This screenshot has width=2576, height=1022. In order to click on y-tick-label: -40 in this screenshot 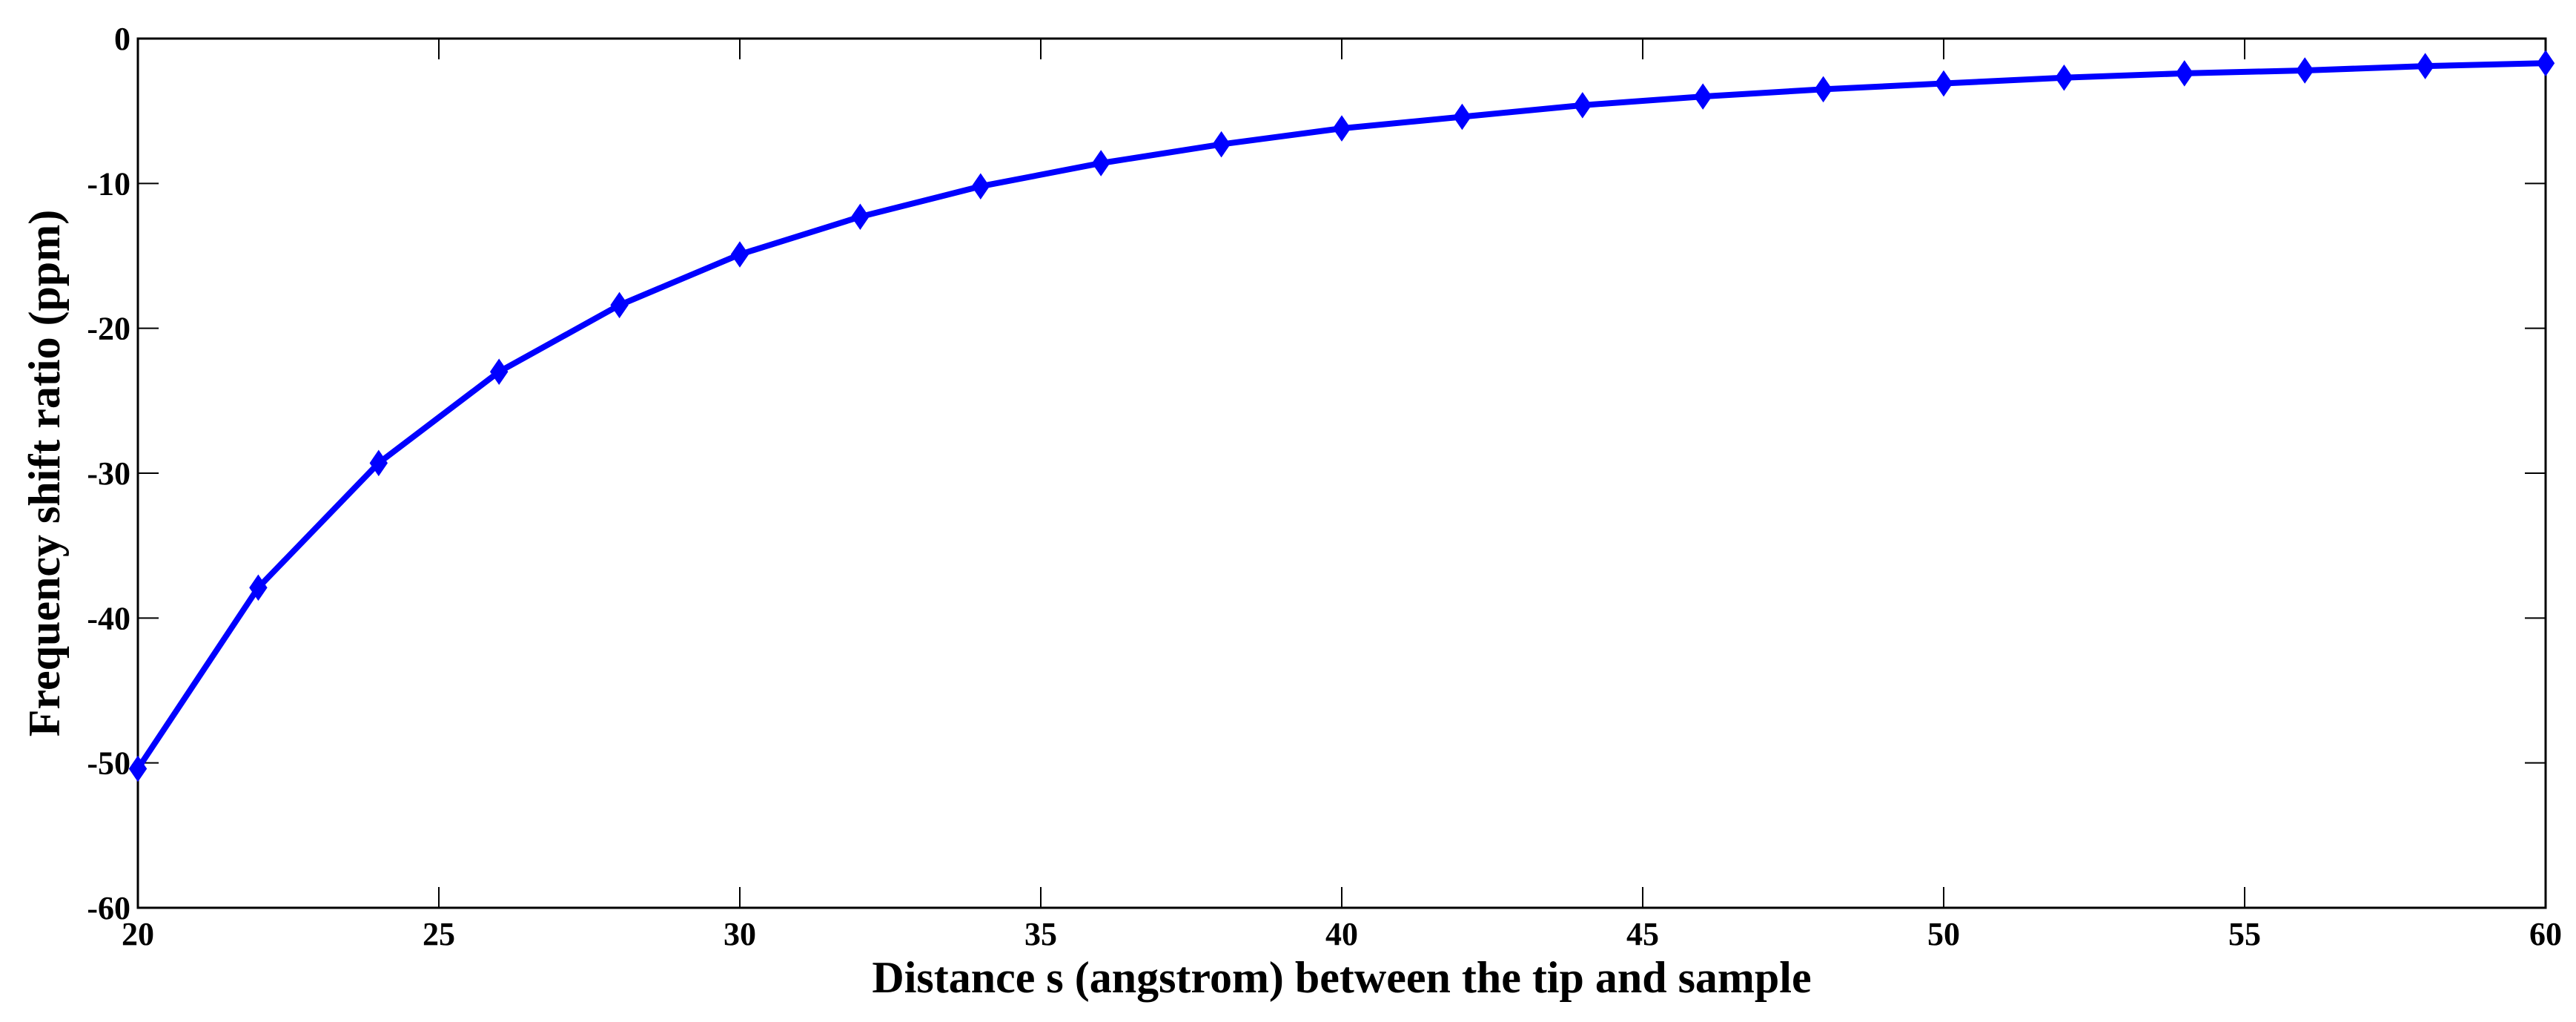, I will do `click(108, 618)`.